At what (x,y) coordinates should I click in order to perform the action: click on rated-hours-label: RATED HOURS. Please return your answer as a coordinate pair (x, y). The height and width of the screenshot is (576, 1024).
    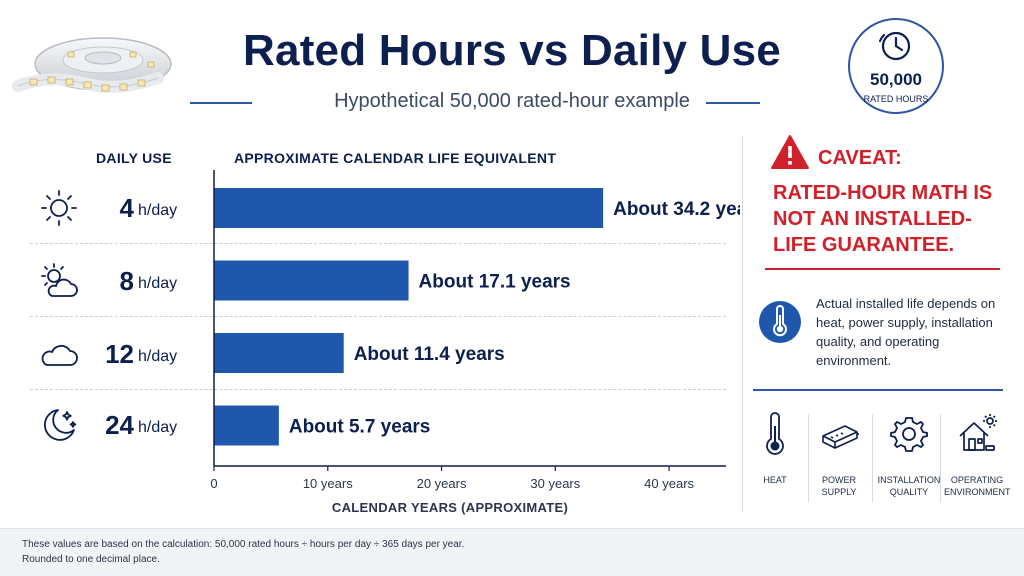
    Looking at the image, I should click on (896, 99).